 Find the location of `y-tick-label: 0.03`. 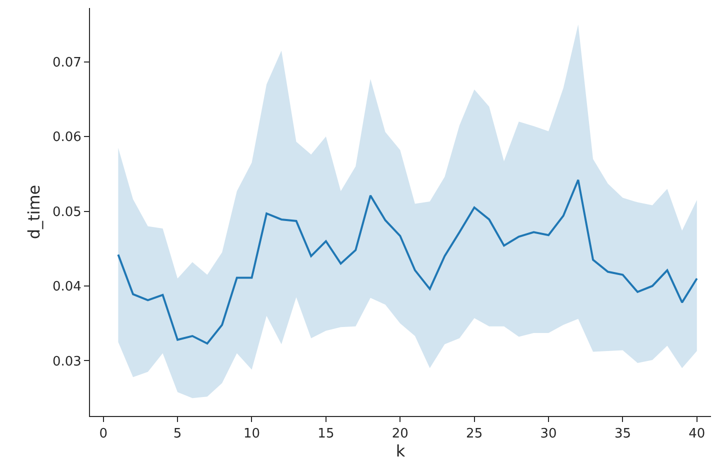

y-tick-label: 0.03 is located at coordinates (67, 362).